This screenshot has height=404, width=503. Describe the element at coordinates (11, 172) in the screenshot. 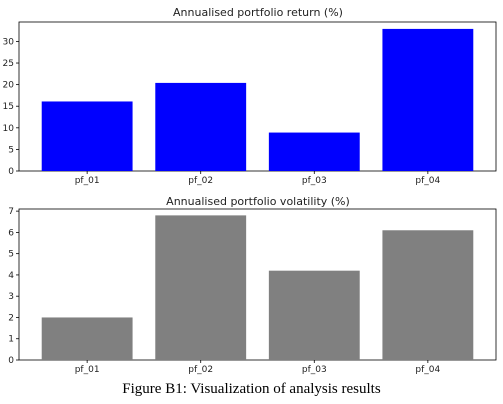

I see `return-chart-y-tick-label: 0` at that location.